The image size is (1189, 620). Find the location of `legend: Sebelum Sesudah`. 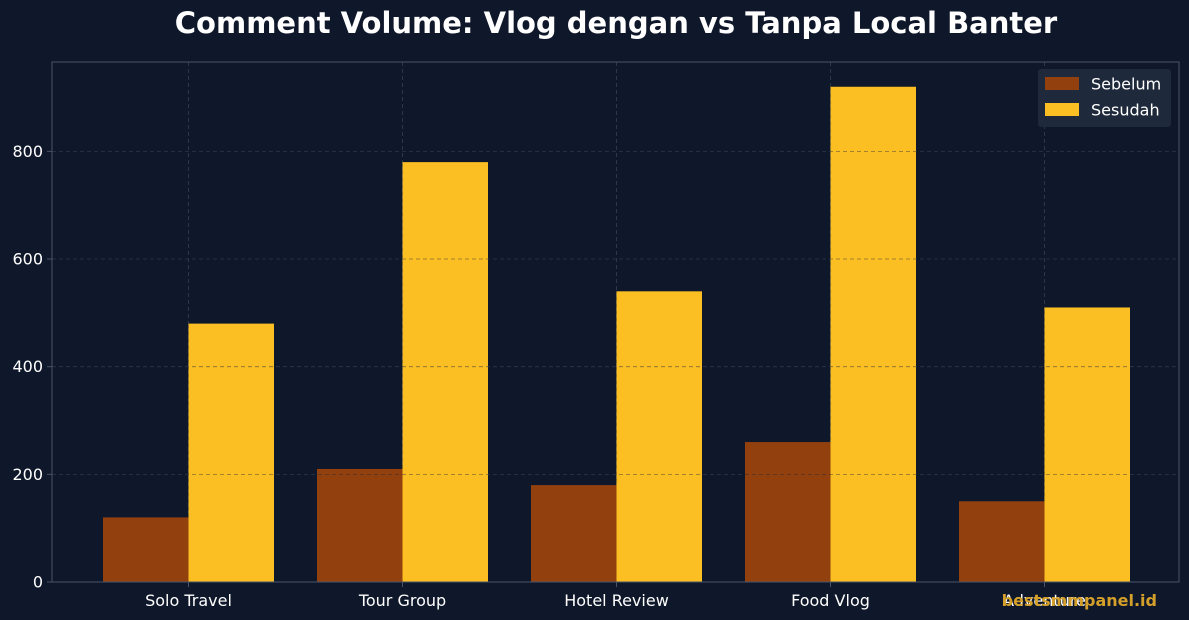

legend: Sebelum Sesudah is located at coordinates (1104, 98).